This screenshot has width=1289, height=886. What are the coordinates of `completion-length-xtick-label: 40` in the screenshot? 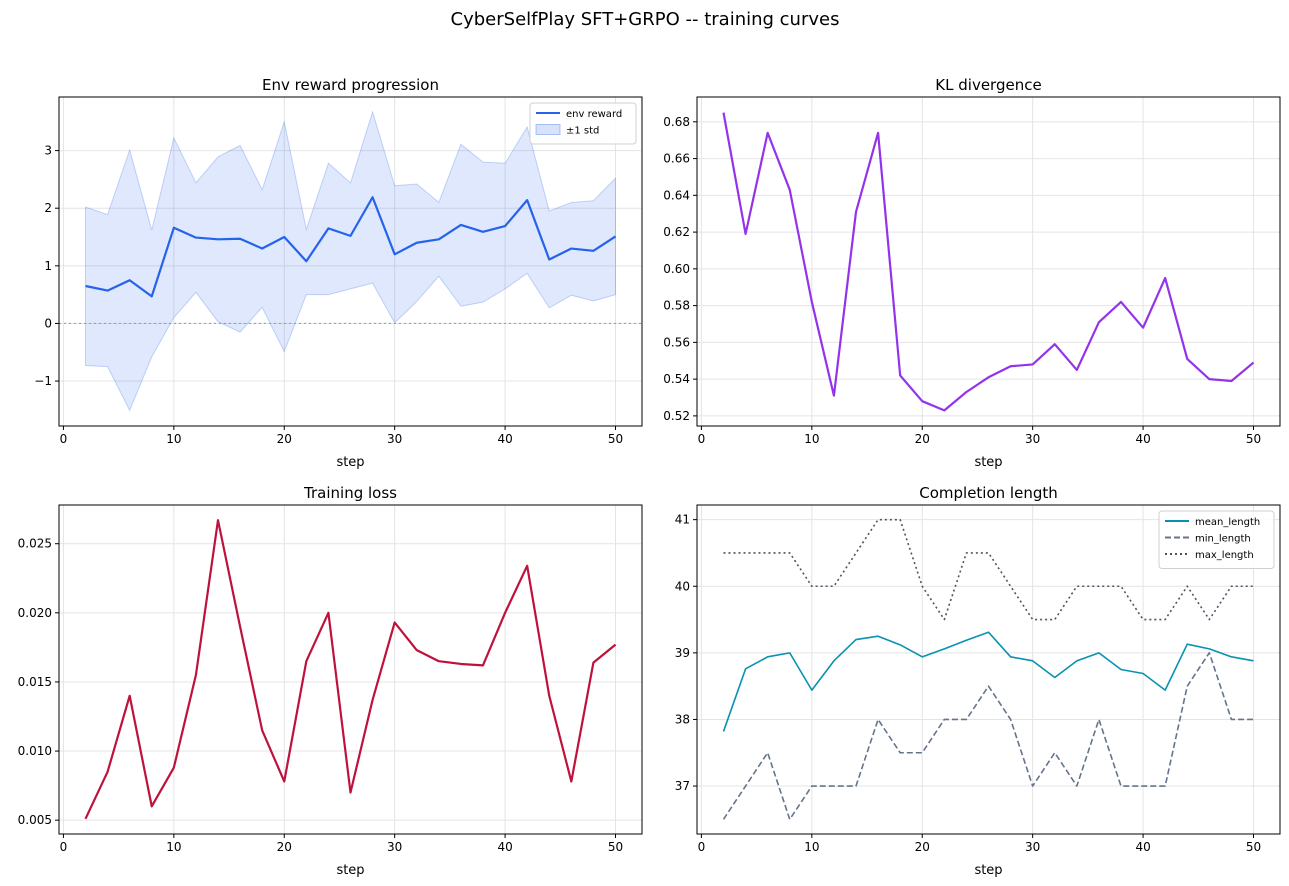 It's located at (1142, 847).